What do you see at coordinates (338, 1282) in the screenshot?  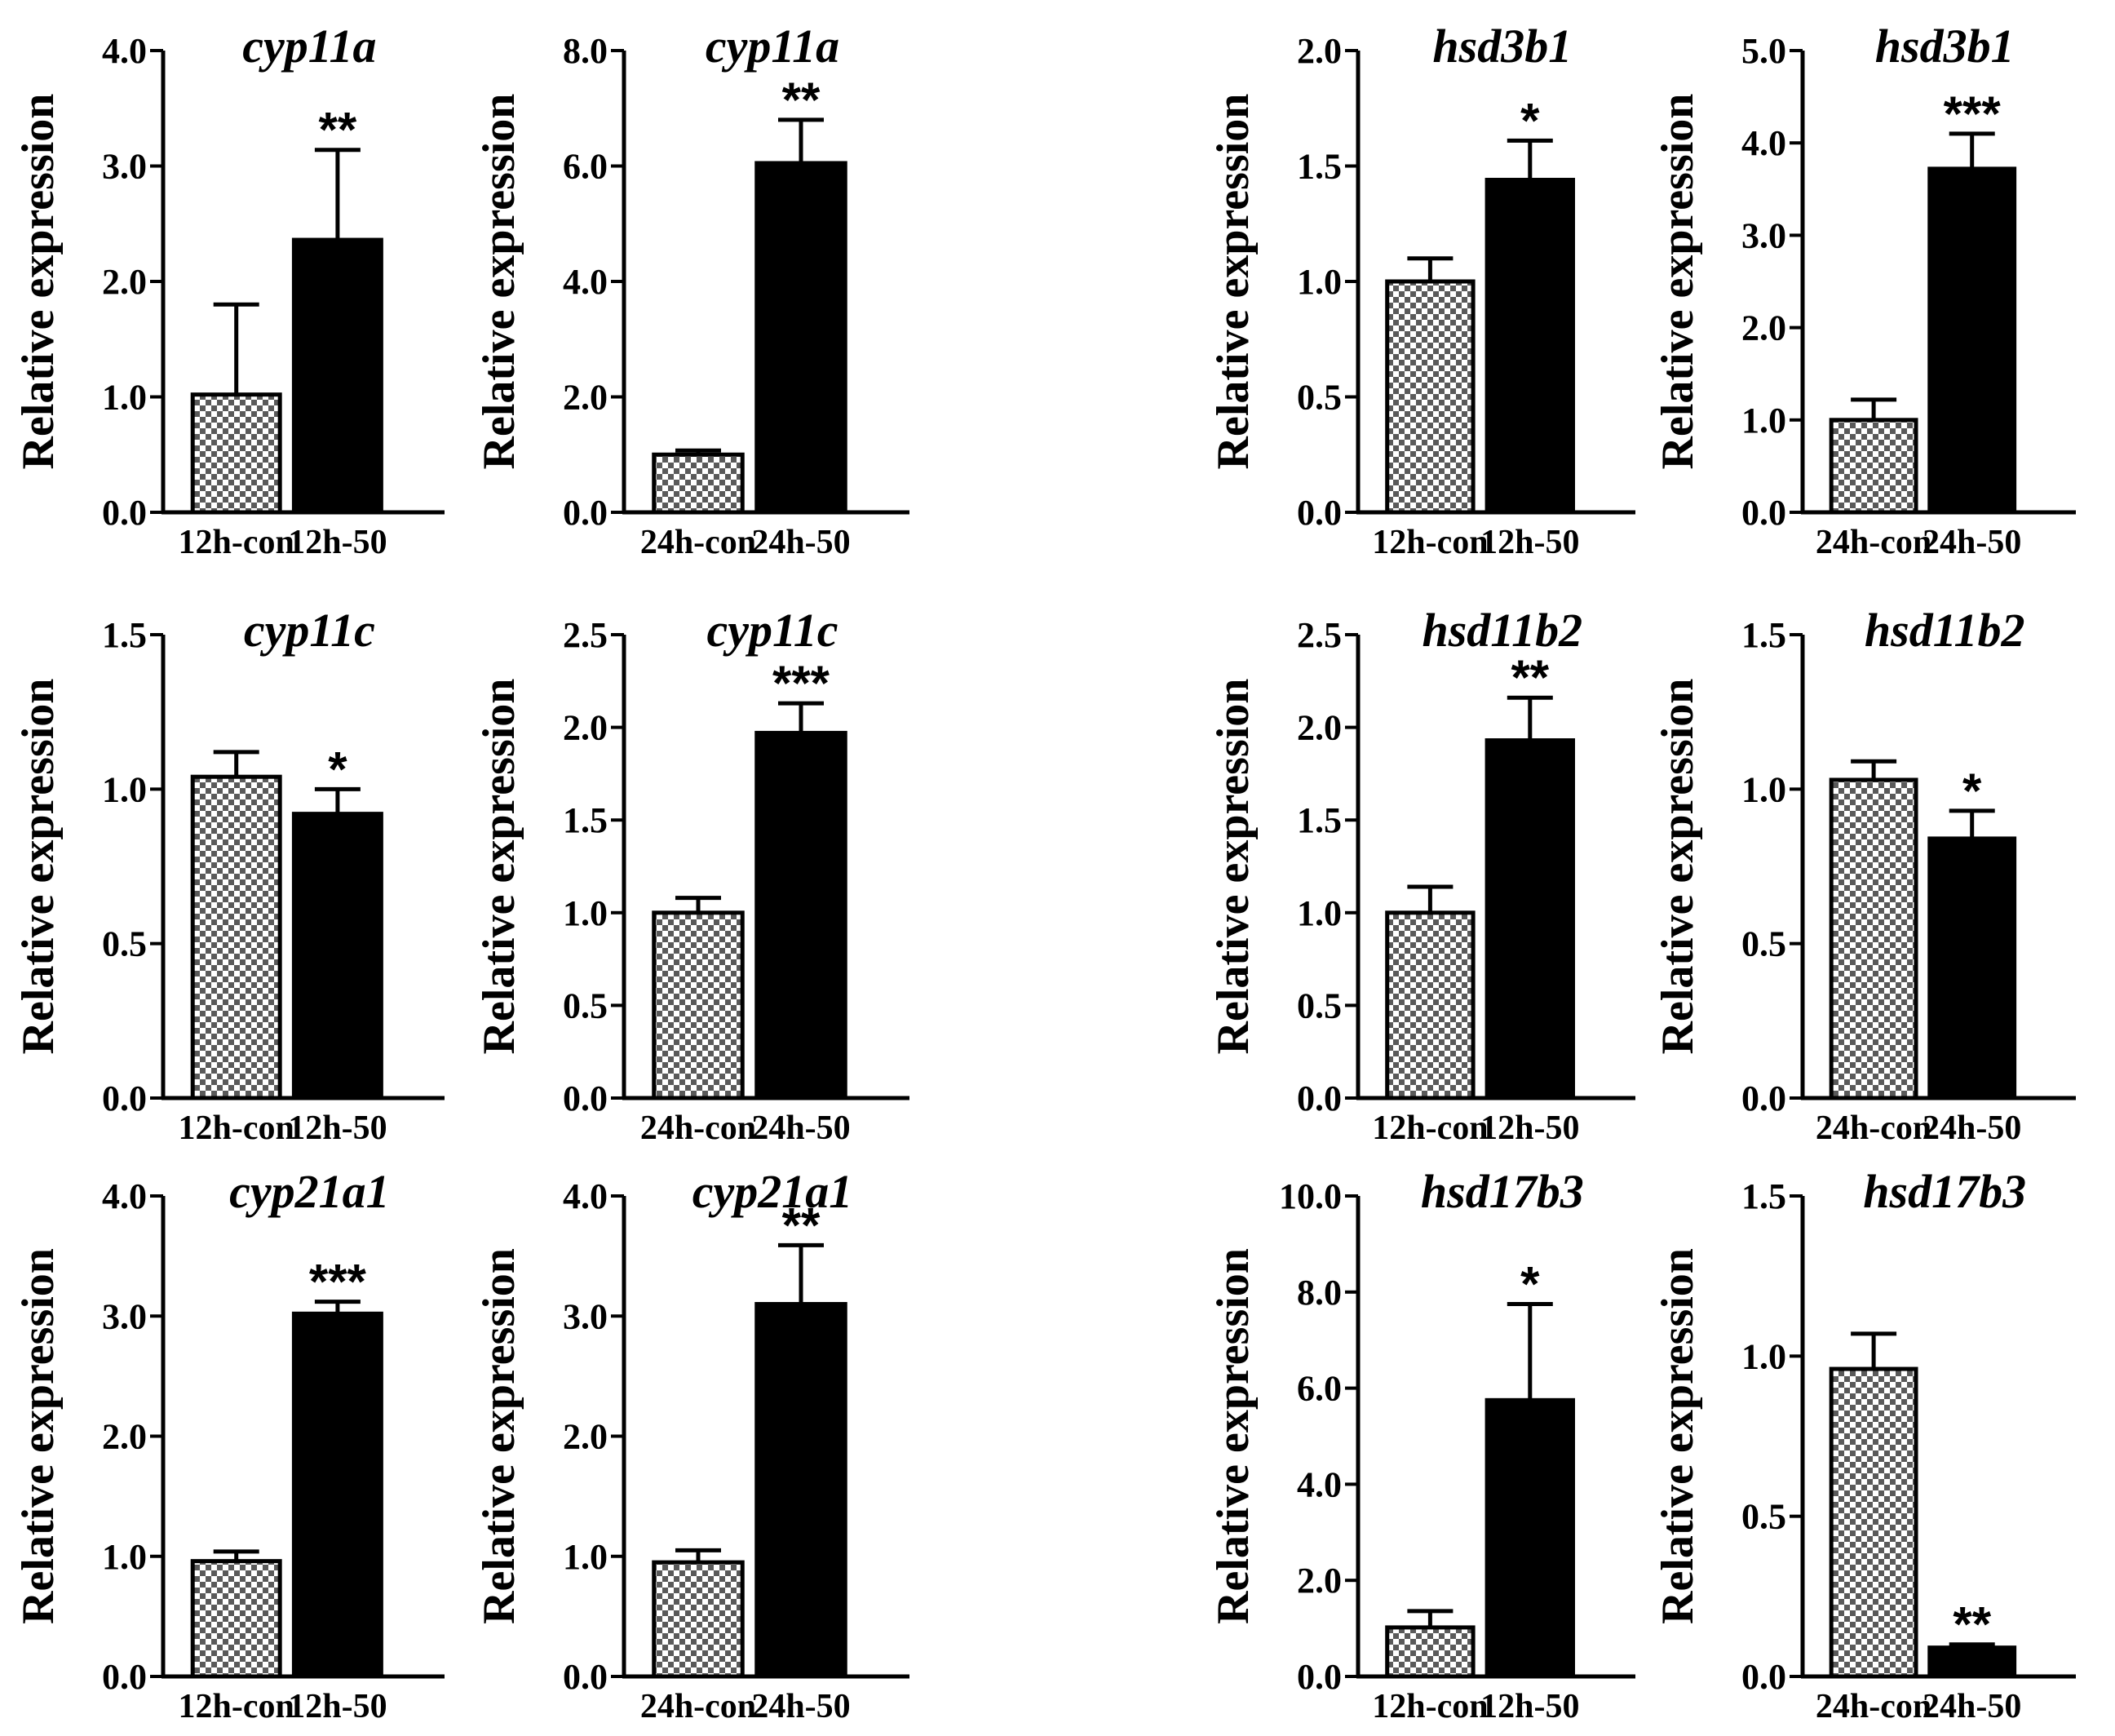 I see `significance-label: ***` at bounding box center [338, 1282].